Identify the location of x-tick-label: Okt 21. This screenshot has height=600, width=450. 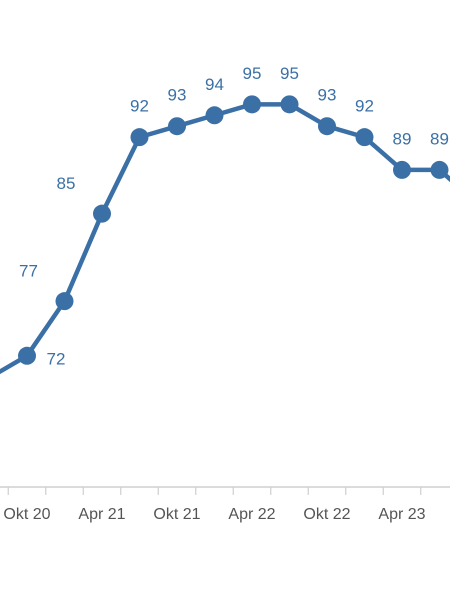
(176, 514).